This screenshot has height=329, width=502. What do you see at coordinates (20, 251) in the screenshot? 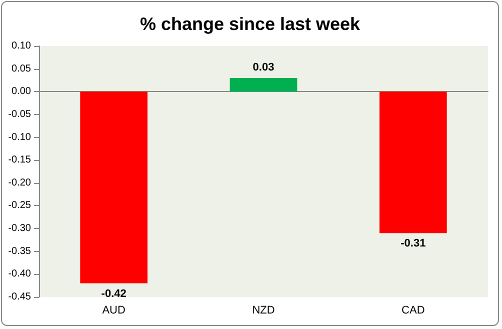
I see `y-tick-label: -0.35` at bounding box center [20, 251].